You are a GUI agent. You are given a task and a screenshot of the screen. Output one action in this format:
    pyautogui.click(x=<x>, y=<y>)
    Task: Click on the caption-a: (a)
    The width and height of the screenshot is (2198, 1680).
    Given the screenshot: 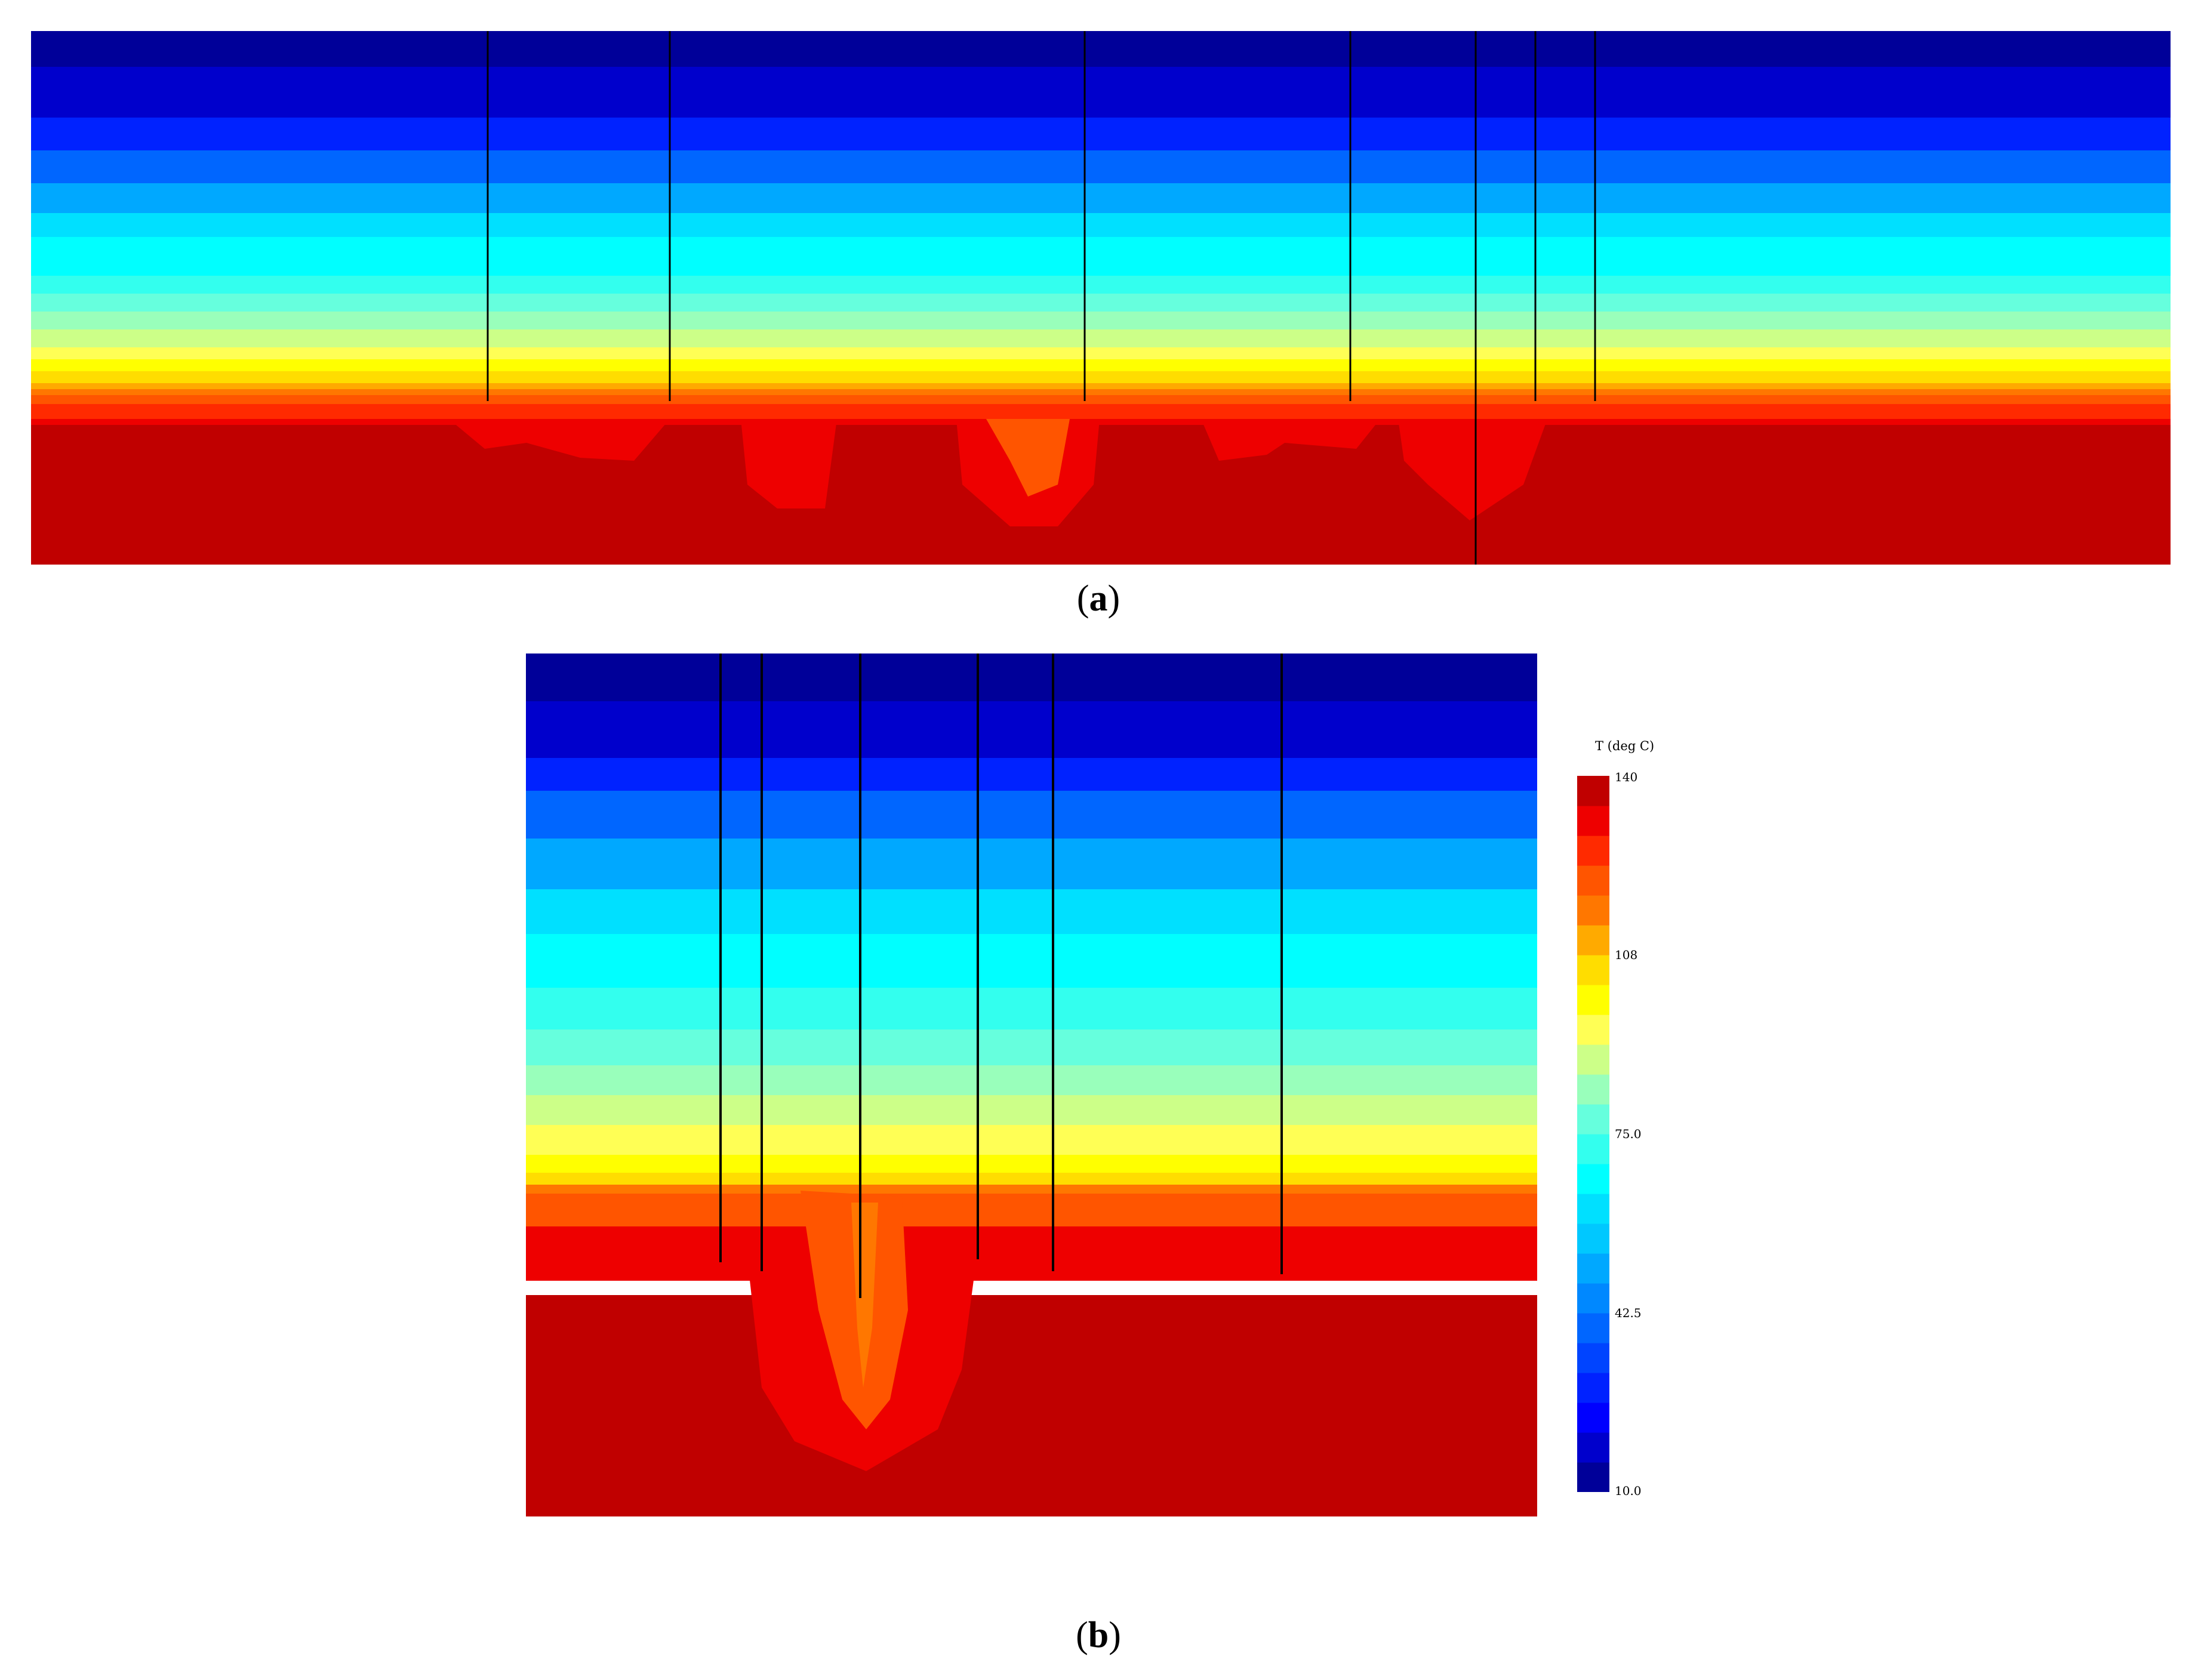 What is the action you would take?
    pyautogui.click(x=1098, y=598)
    